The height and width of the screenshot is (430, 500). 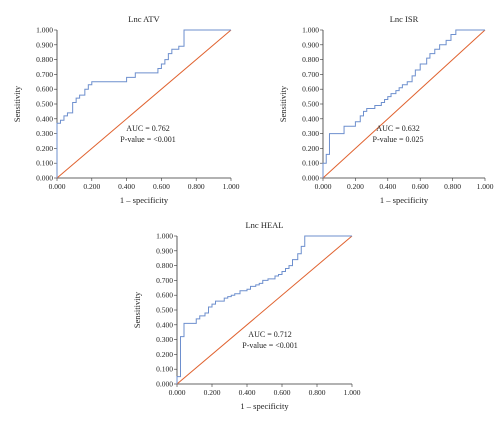 What do you see at coordinates (404, 19) in the screenshot?
I see `chart-title: Lnc ISR` at bounding box center [404, 19].